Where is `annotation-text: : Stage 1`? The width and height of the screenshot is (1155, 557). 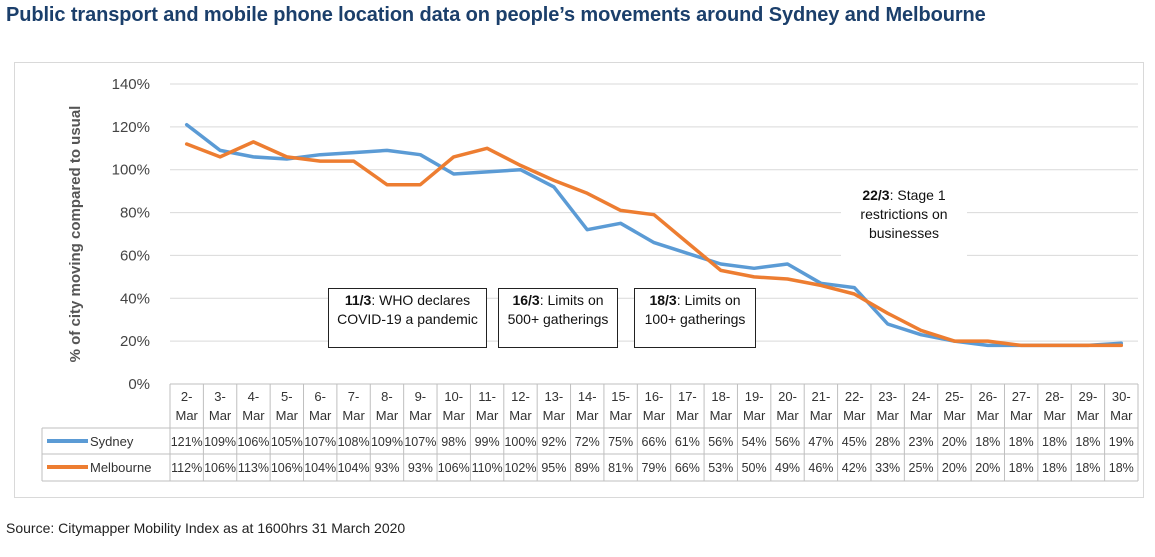
annotation-text: : Stage 1 is located at coordinates (917, 195).